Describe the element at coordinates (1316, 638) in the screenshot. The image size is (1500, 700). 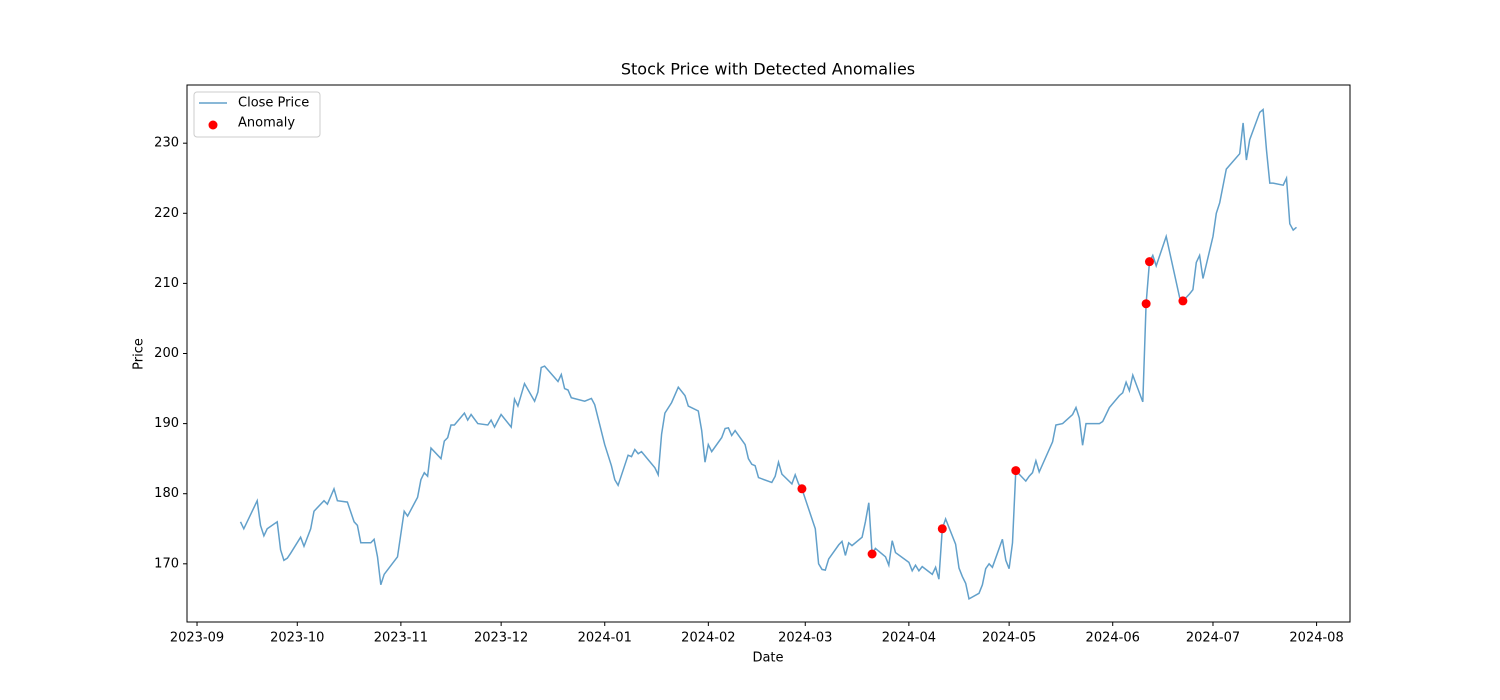
I see `x-tick-label: 2024-08` at that location.